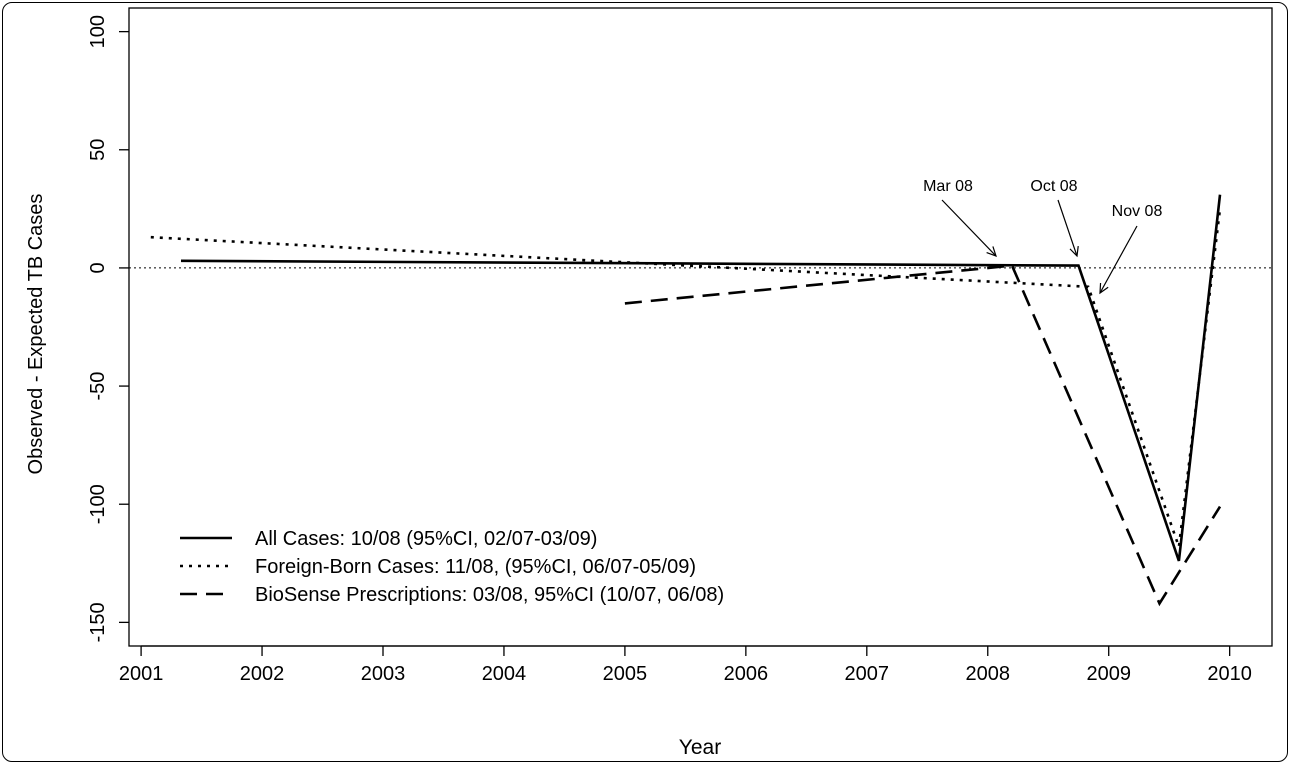 This screenshot has width=1292, height=762. What do you see at coordinates (98, 622) in the screenshot?
I see `y-tick-label: -150` at bounding box center [98, 622].